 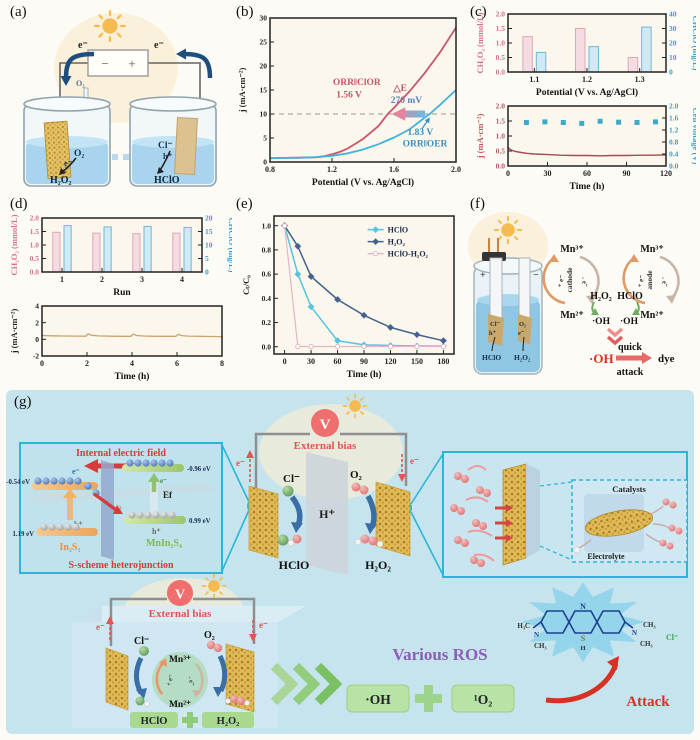 What do you see at coordinates (267, 225) in the screenshot?
I see `svg-text: 1.0` at bounding box center [267, 225].